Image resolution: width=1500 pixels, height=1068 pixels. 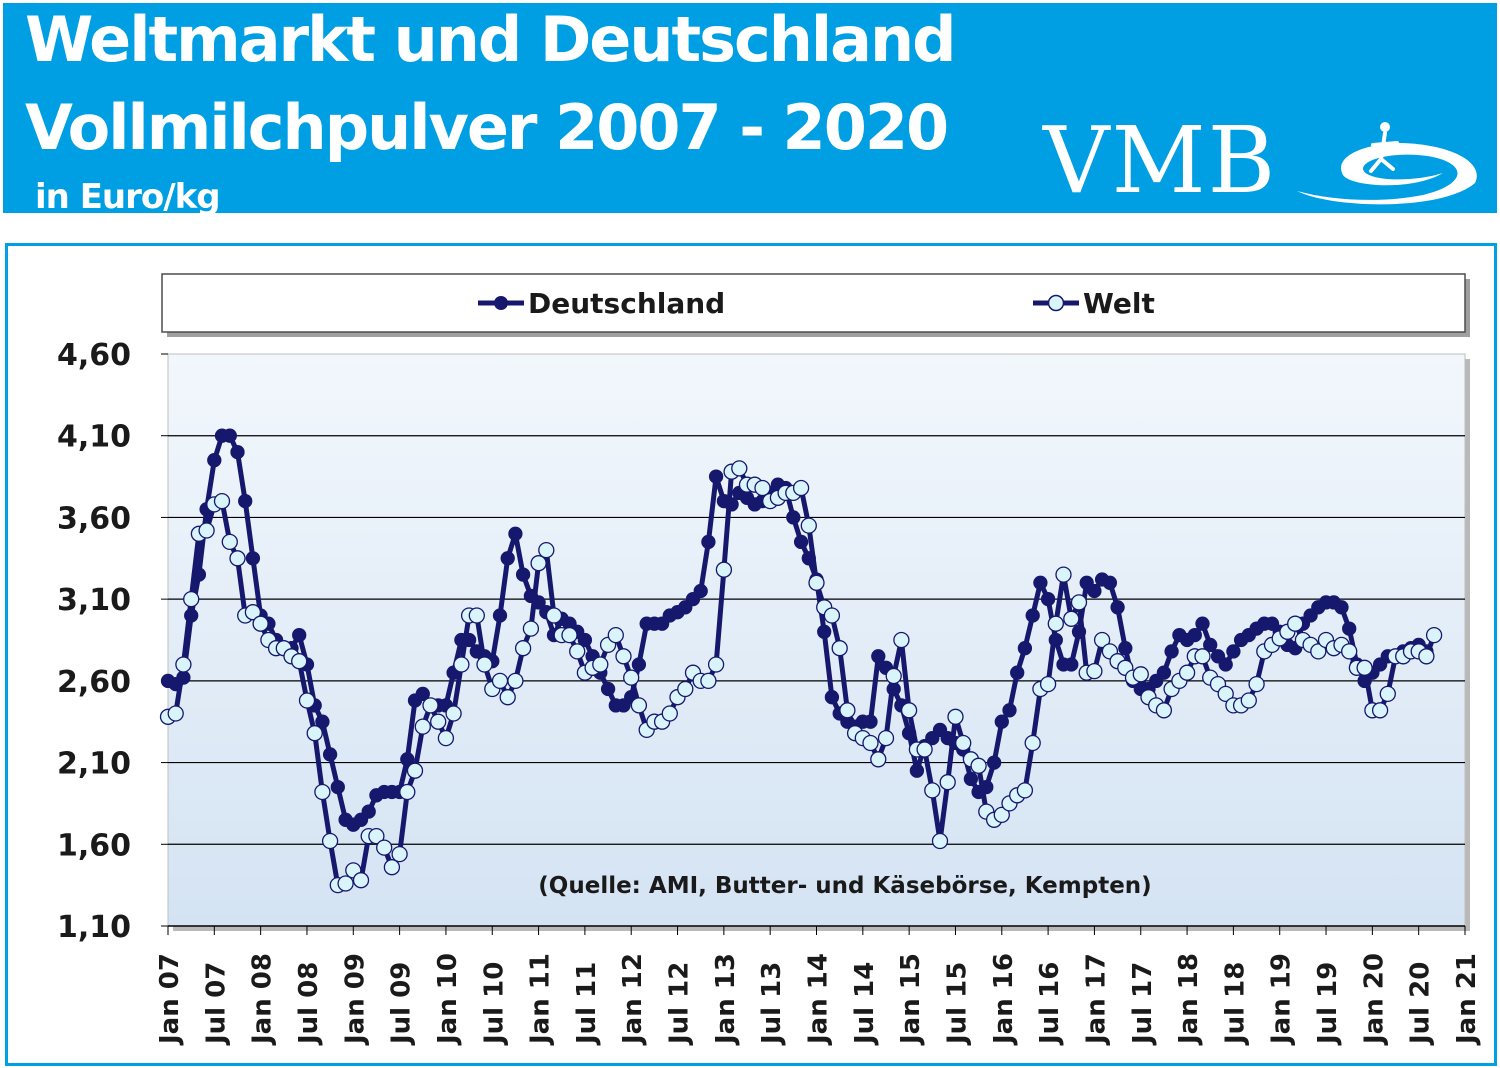 I want to click on x-tick-label: Jul 08, so click(x=309, y=1004).